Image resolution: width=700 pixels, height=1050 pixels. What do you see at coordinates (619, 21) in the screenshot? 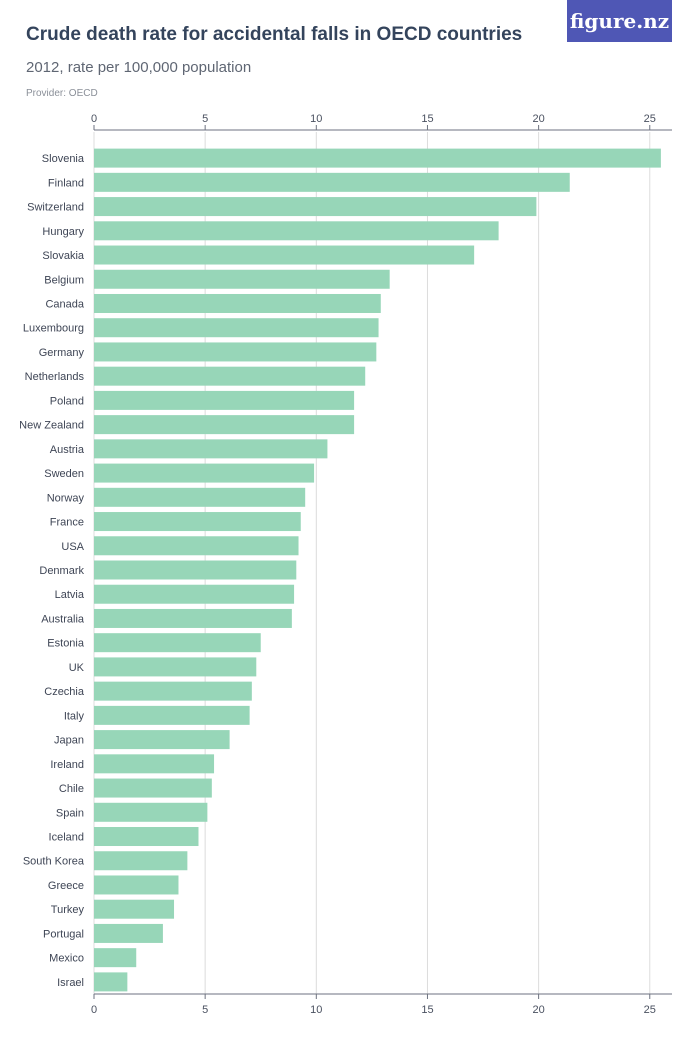
I see `figure-nz-logo: figure.nz` at bounding box center [619, 21].